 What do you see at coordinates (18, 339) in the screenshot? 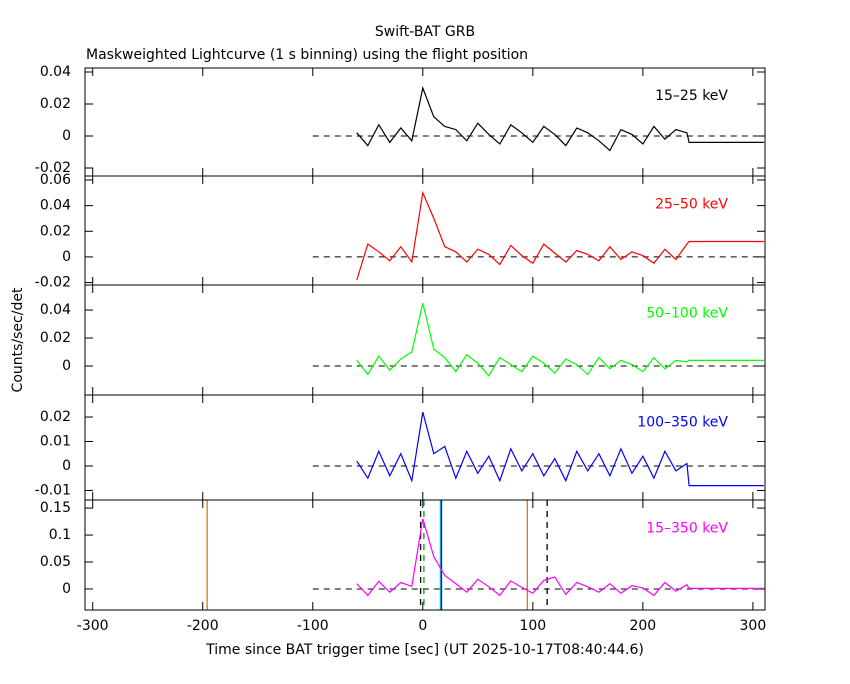
I see `y-axis-label: Counts/sec/det` at bounding box center [18, 339].